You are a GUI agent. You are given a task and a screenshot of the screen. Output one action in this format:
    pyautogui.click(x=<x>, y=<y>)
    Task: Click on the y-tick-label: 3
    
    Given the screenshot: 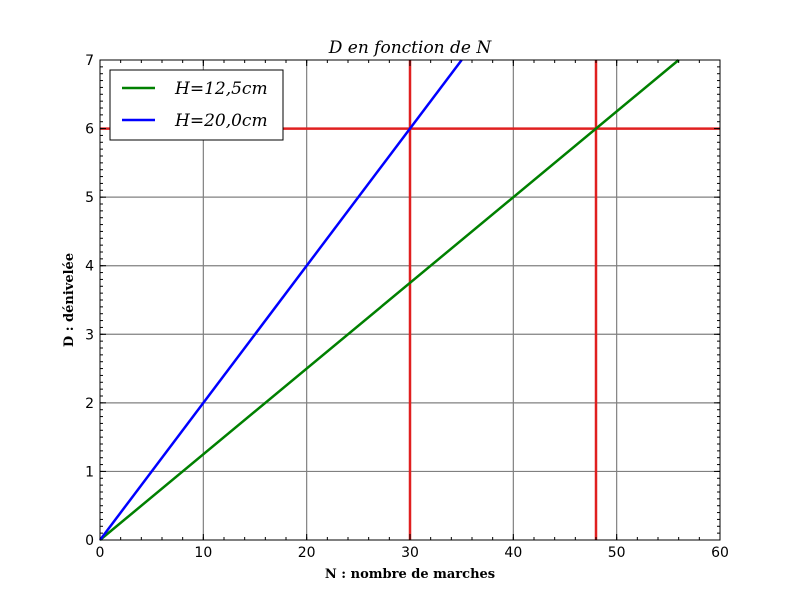 What is the action you would take?
    pyautogui.click(x=89, y=335)
    